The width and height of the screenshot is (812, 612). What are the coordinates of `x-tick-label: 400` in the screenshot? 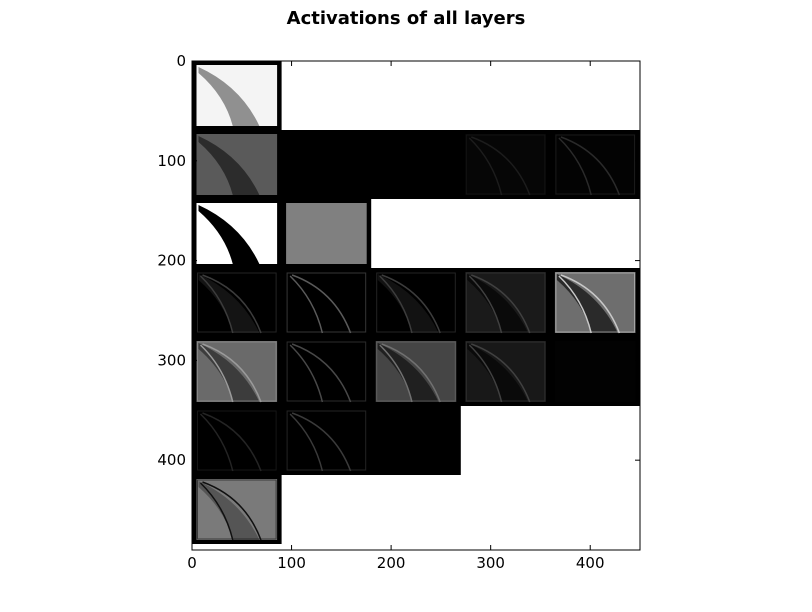 It's located at (590, 563).